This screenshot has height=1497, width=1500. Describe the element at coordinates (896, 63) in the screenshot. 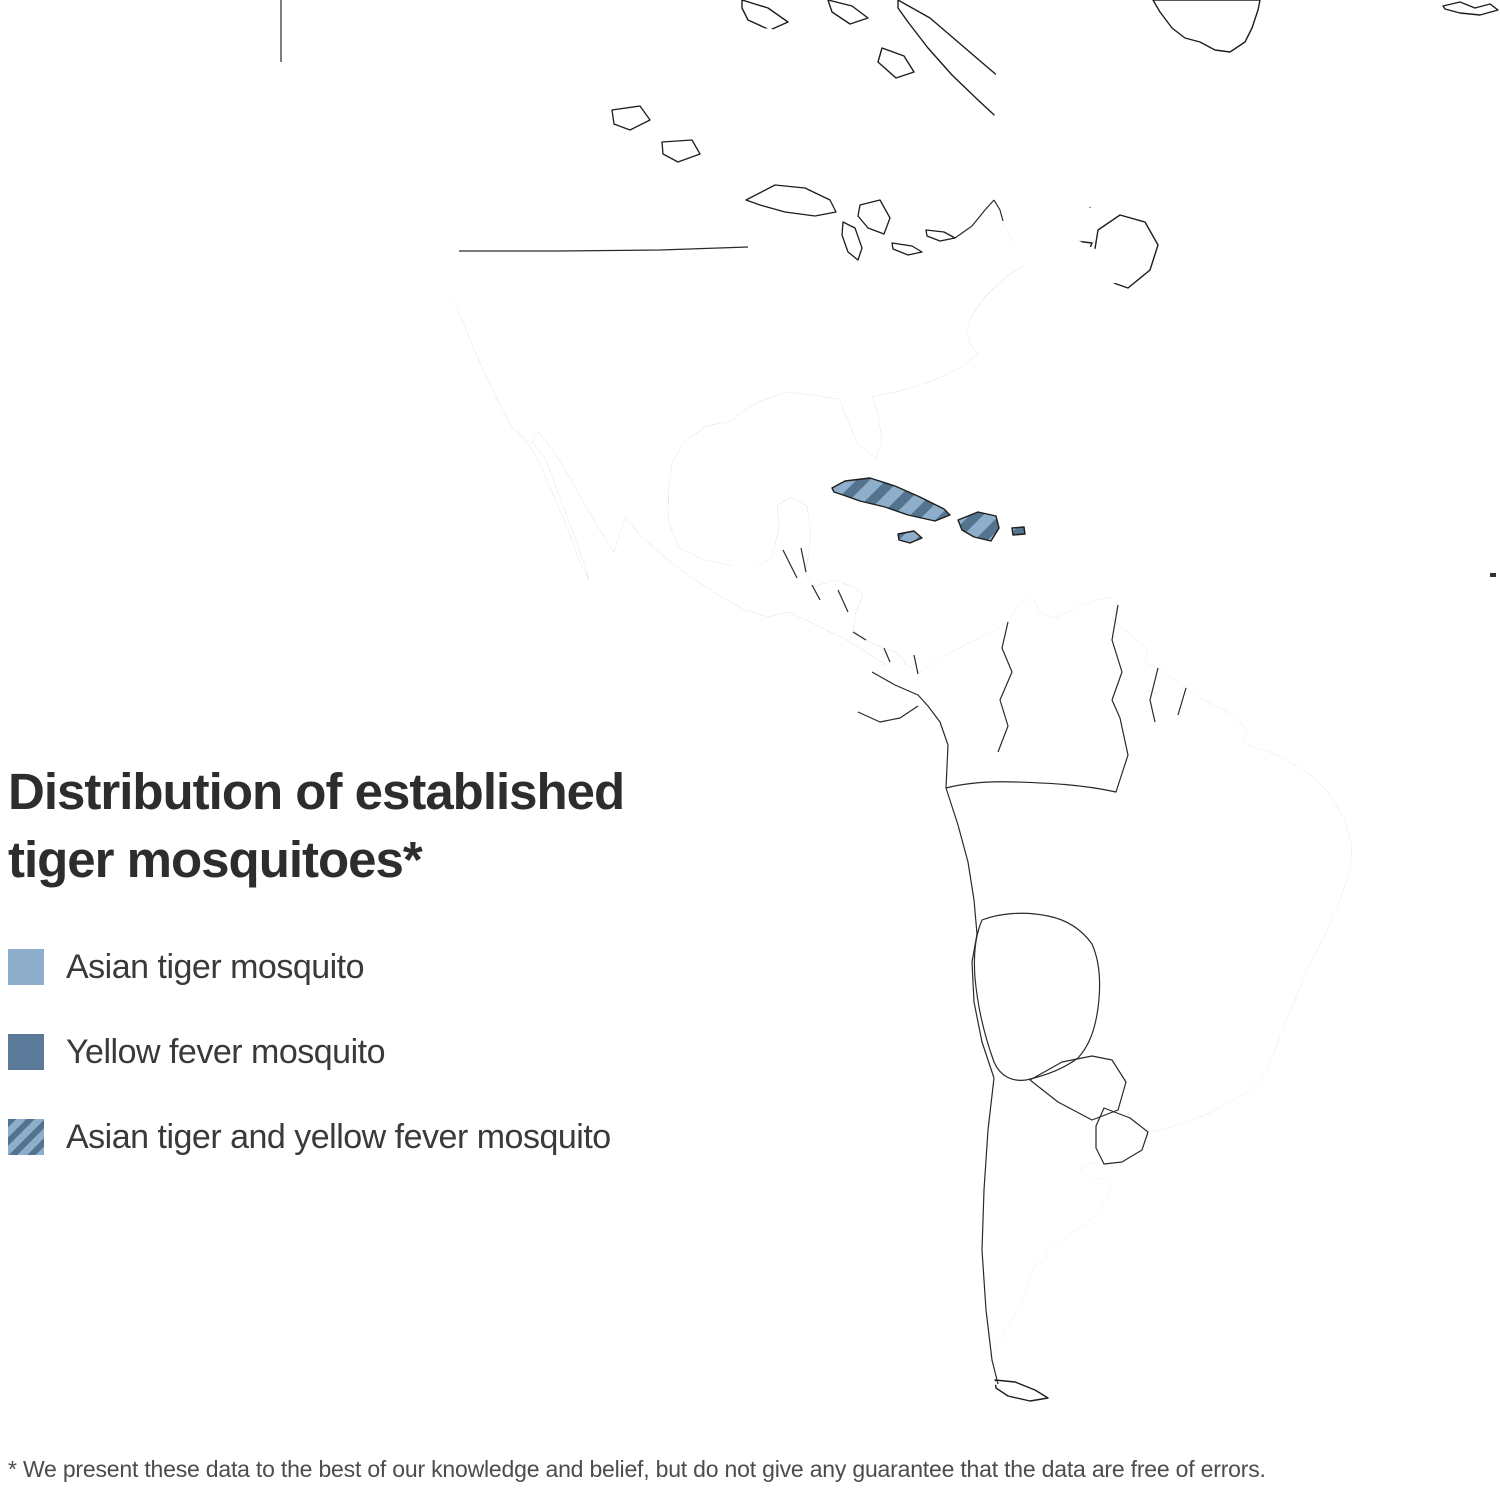

I see `island-southampton` at that location.